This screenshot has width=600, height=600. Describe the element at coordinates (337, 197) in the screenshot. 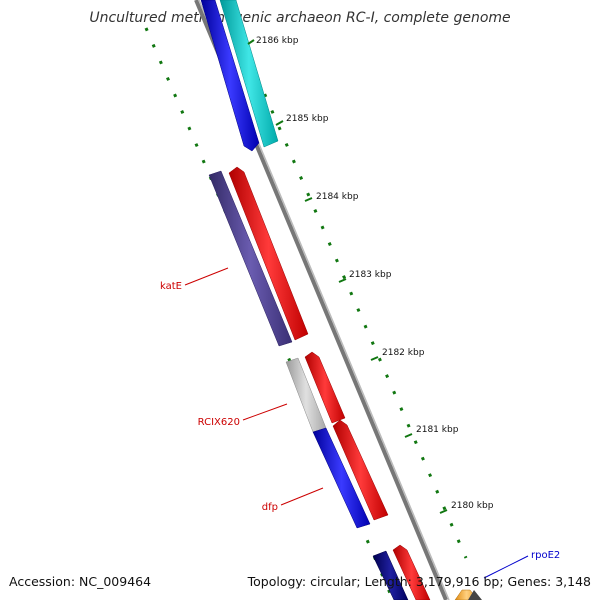

I see `tick-label: 2184 kbp` at that location.